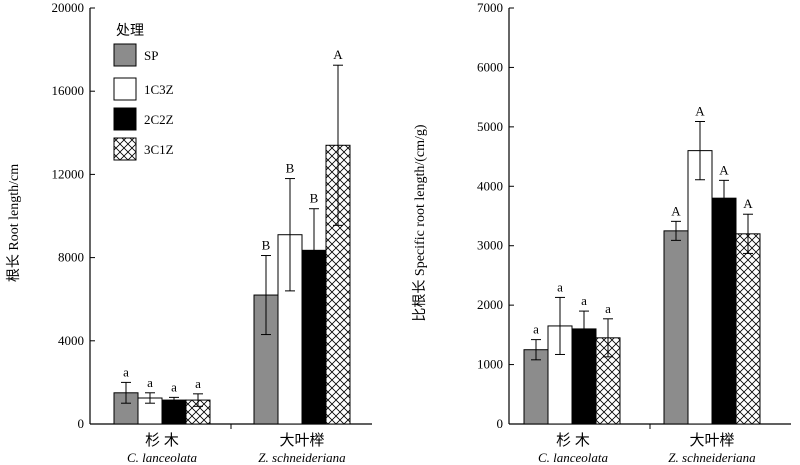  I want to click on legend-label-sp: SP, so click(151, 55).